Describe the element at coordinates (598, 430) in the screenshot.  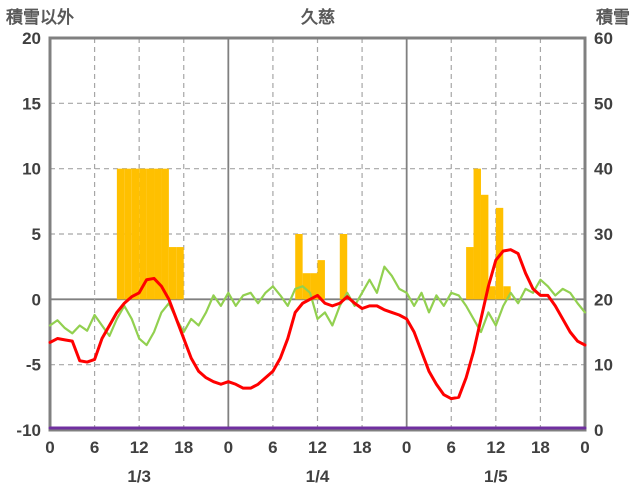
I see `right-tick-label: 0` at that location.